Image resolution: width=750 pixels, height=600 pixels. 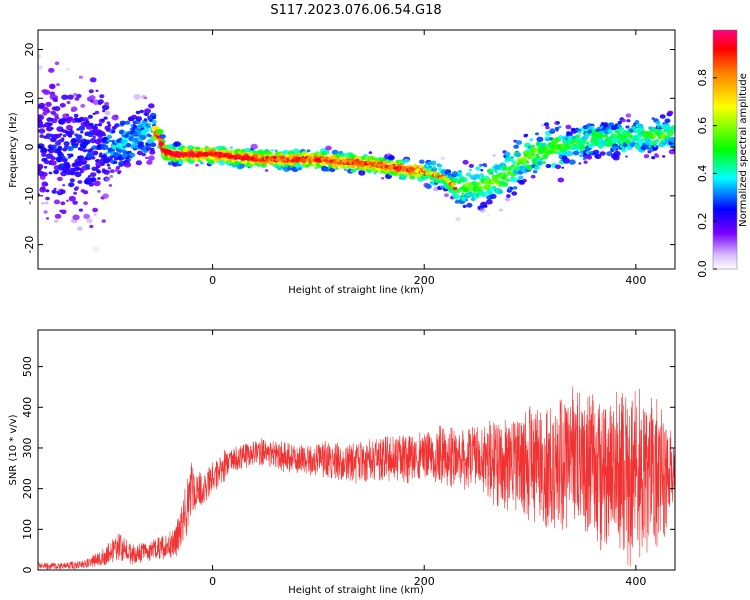 I want to click on colorbar-label: Normalized spectral amplitude, so click(x=743, y=150).